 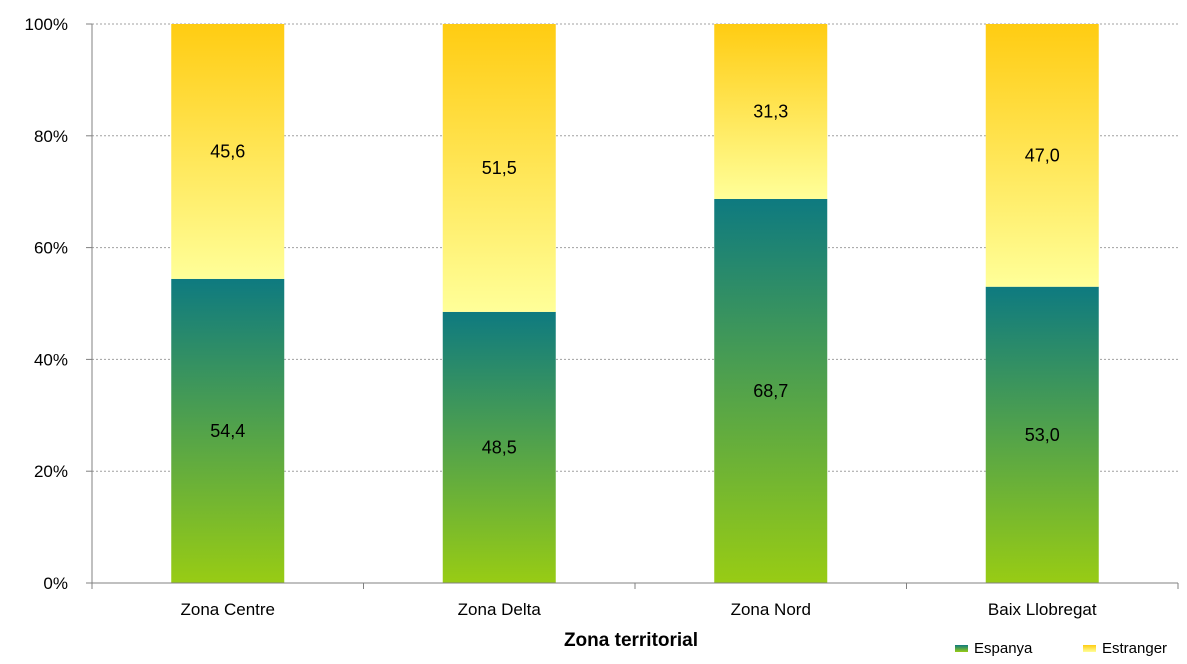 I want to click on y-tick-label: 0%, so click(x=55, y=583).